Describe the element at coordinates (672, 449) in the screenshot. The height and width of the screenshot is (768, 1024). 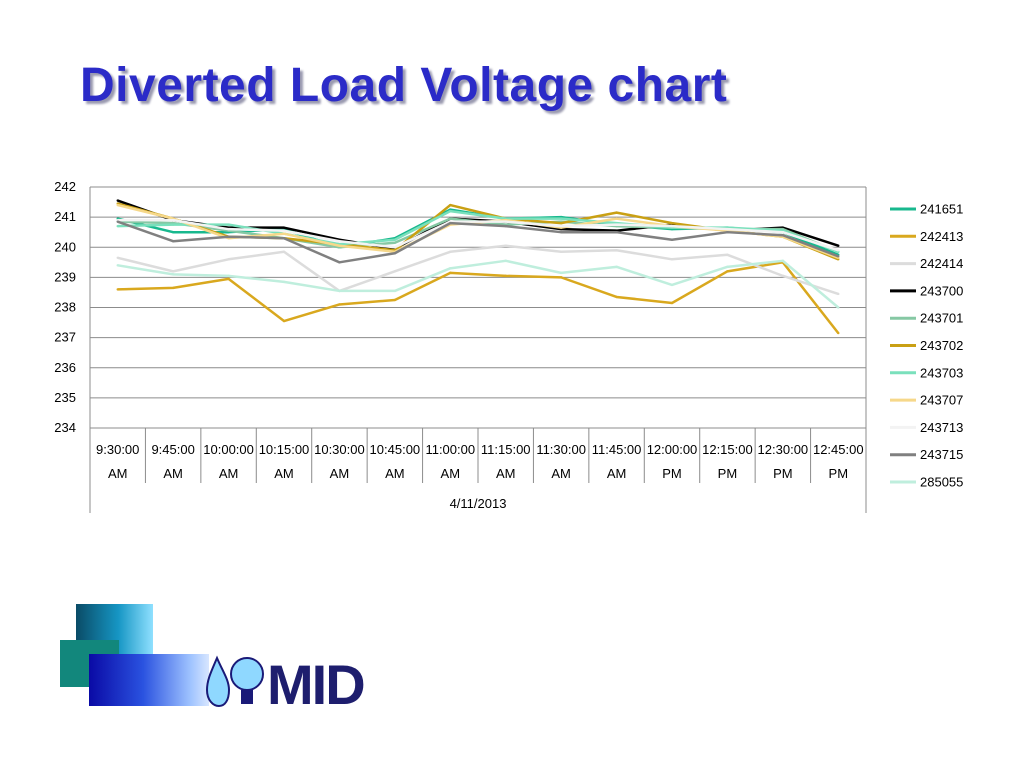
I see `x-tick-label-time: 12:00:00` at that location.